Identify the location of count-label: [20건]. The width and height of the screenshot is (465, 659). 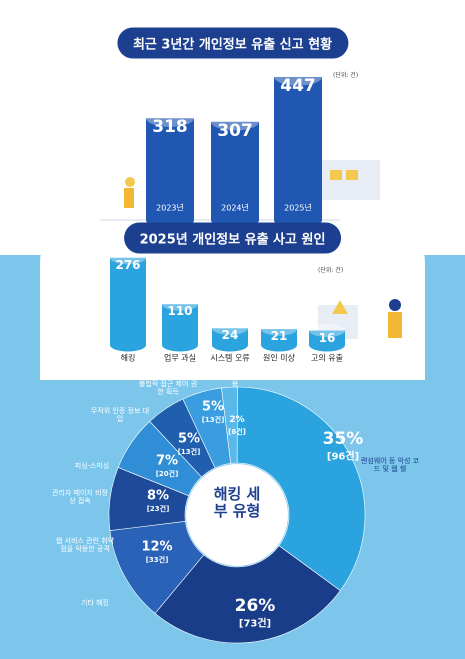
(167, 473).